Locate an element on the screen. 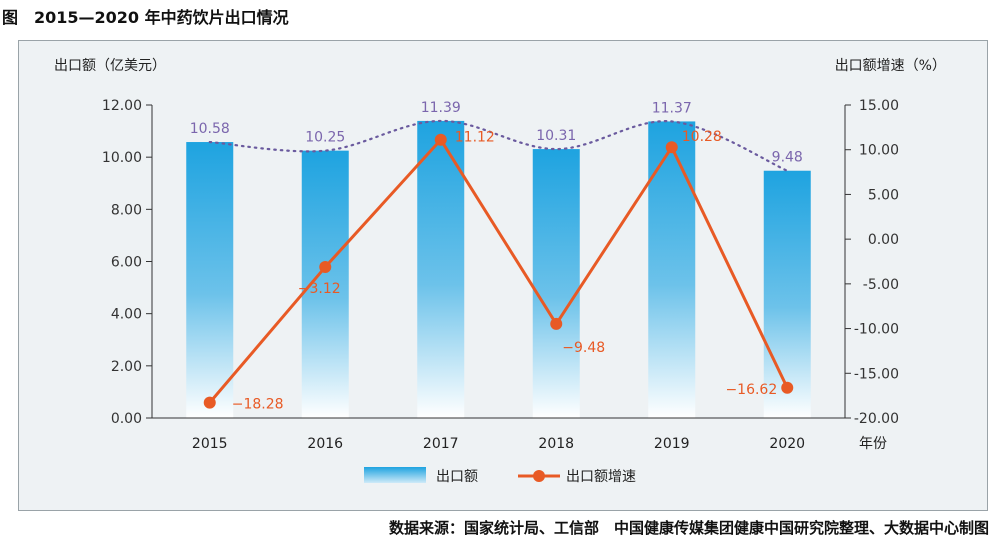  y-tick-left-label: 12.00 is located at coordinates (122, 106).